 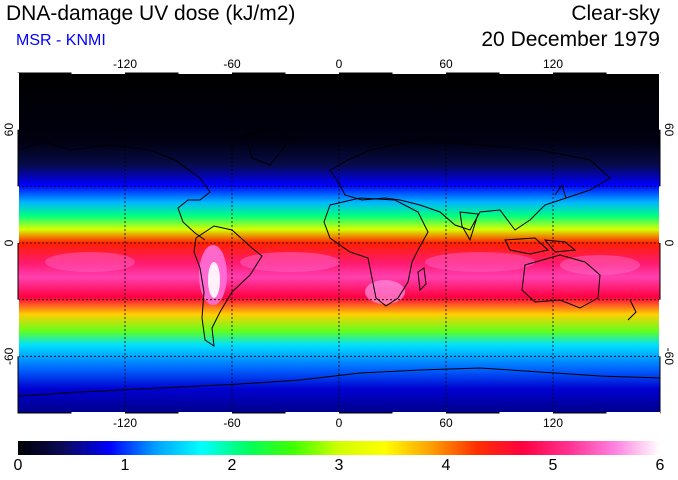 I want to click on andes-peak, so click(x=214, y=280).